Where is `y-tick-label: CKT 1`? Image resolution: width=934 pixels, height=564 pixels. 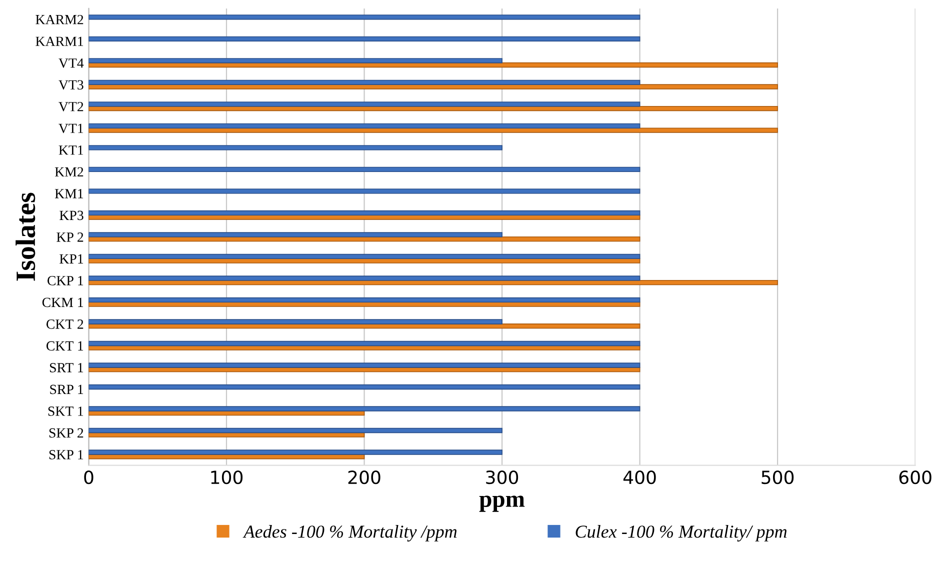
y-tick-label: CKT 1 is located at coordinates (65, 346).